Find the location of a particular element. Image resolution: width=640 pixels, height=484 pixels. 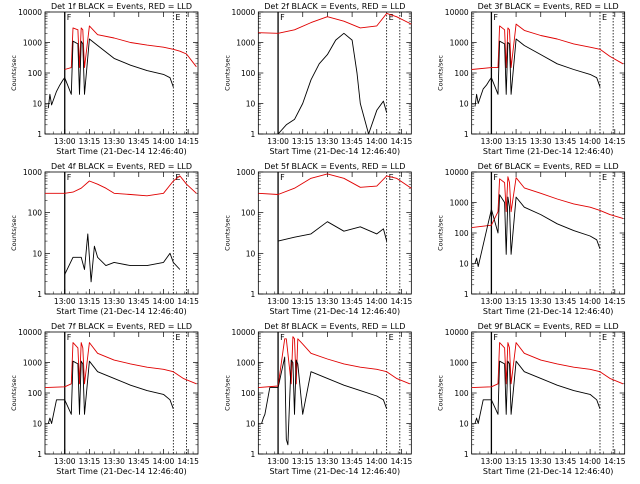

chart-title: Det 4f BLACK = Events, RED = LLD is located at coordinates (121, 166).